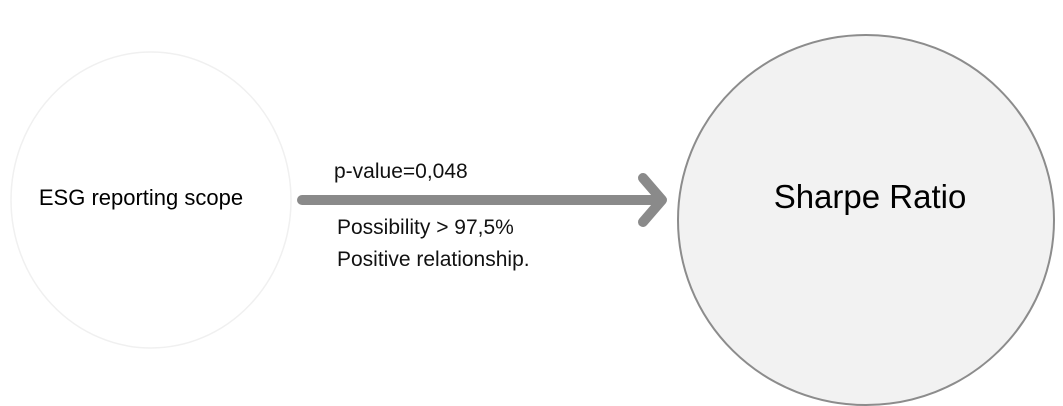 This screenshot has width=1063, height=406. What do you see at coordinates (870, 196) in the screenshot?
I see `node-sharpe-label: Sharpe Ratio` at bounding box center [870, 196].